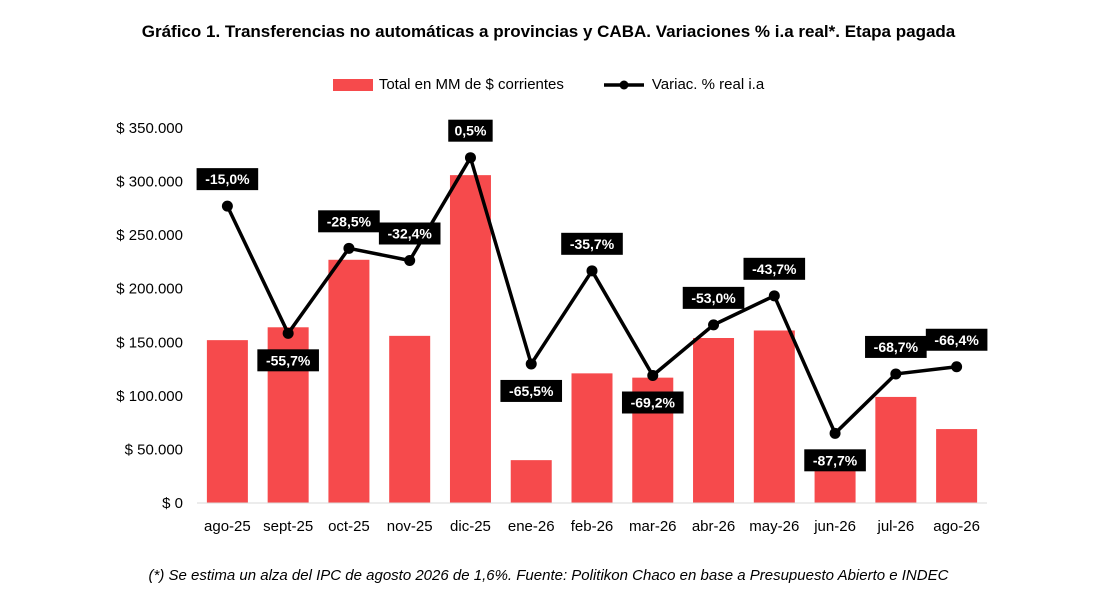 Image resolution: width=1097 pixels, height=600 pixels. I want to click on x-tick-label: may-26, so click(774, 526).